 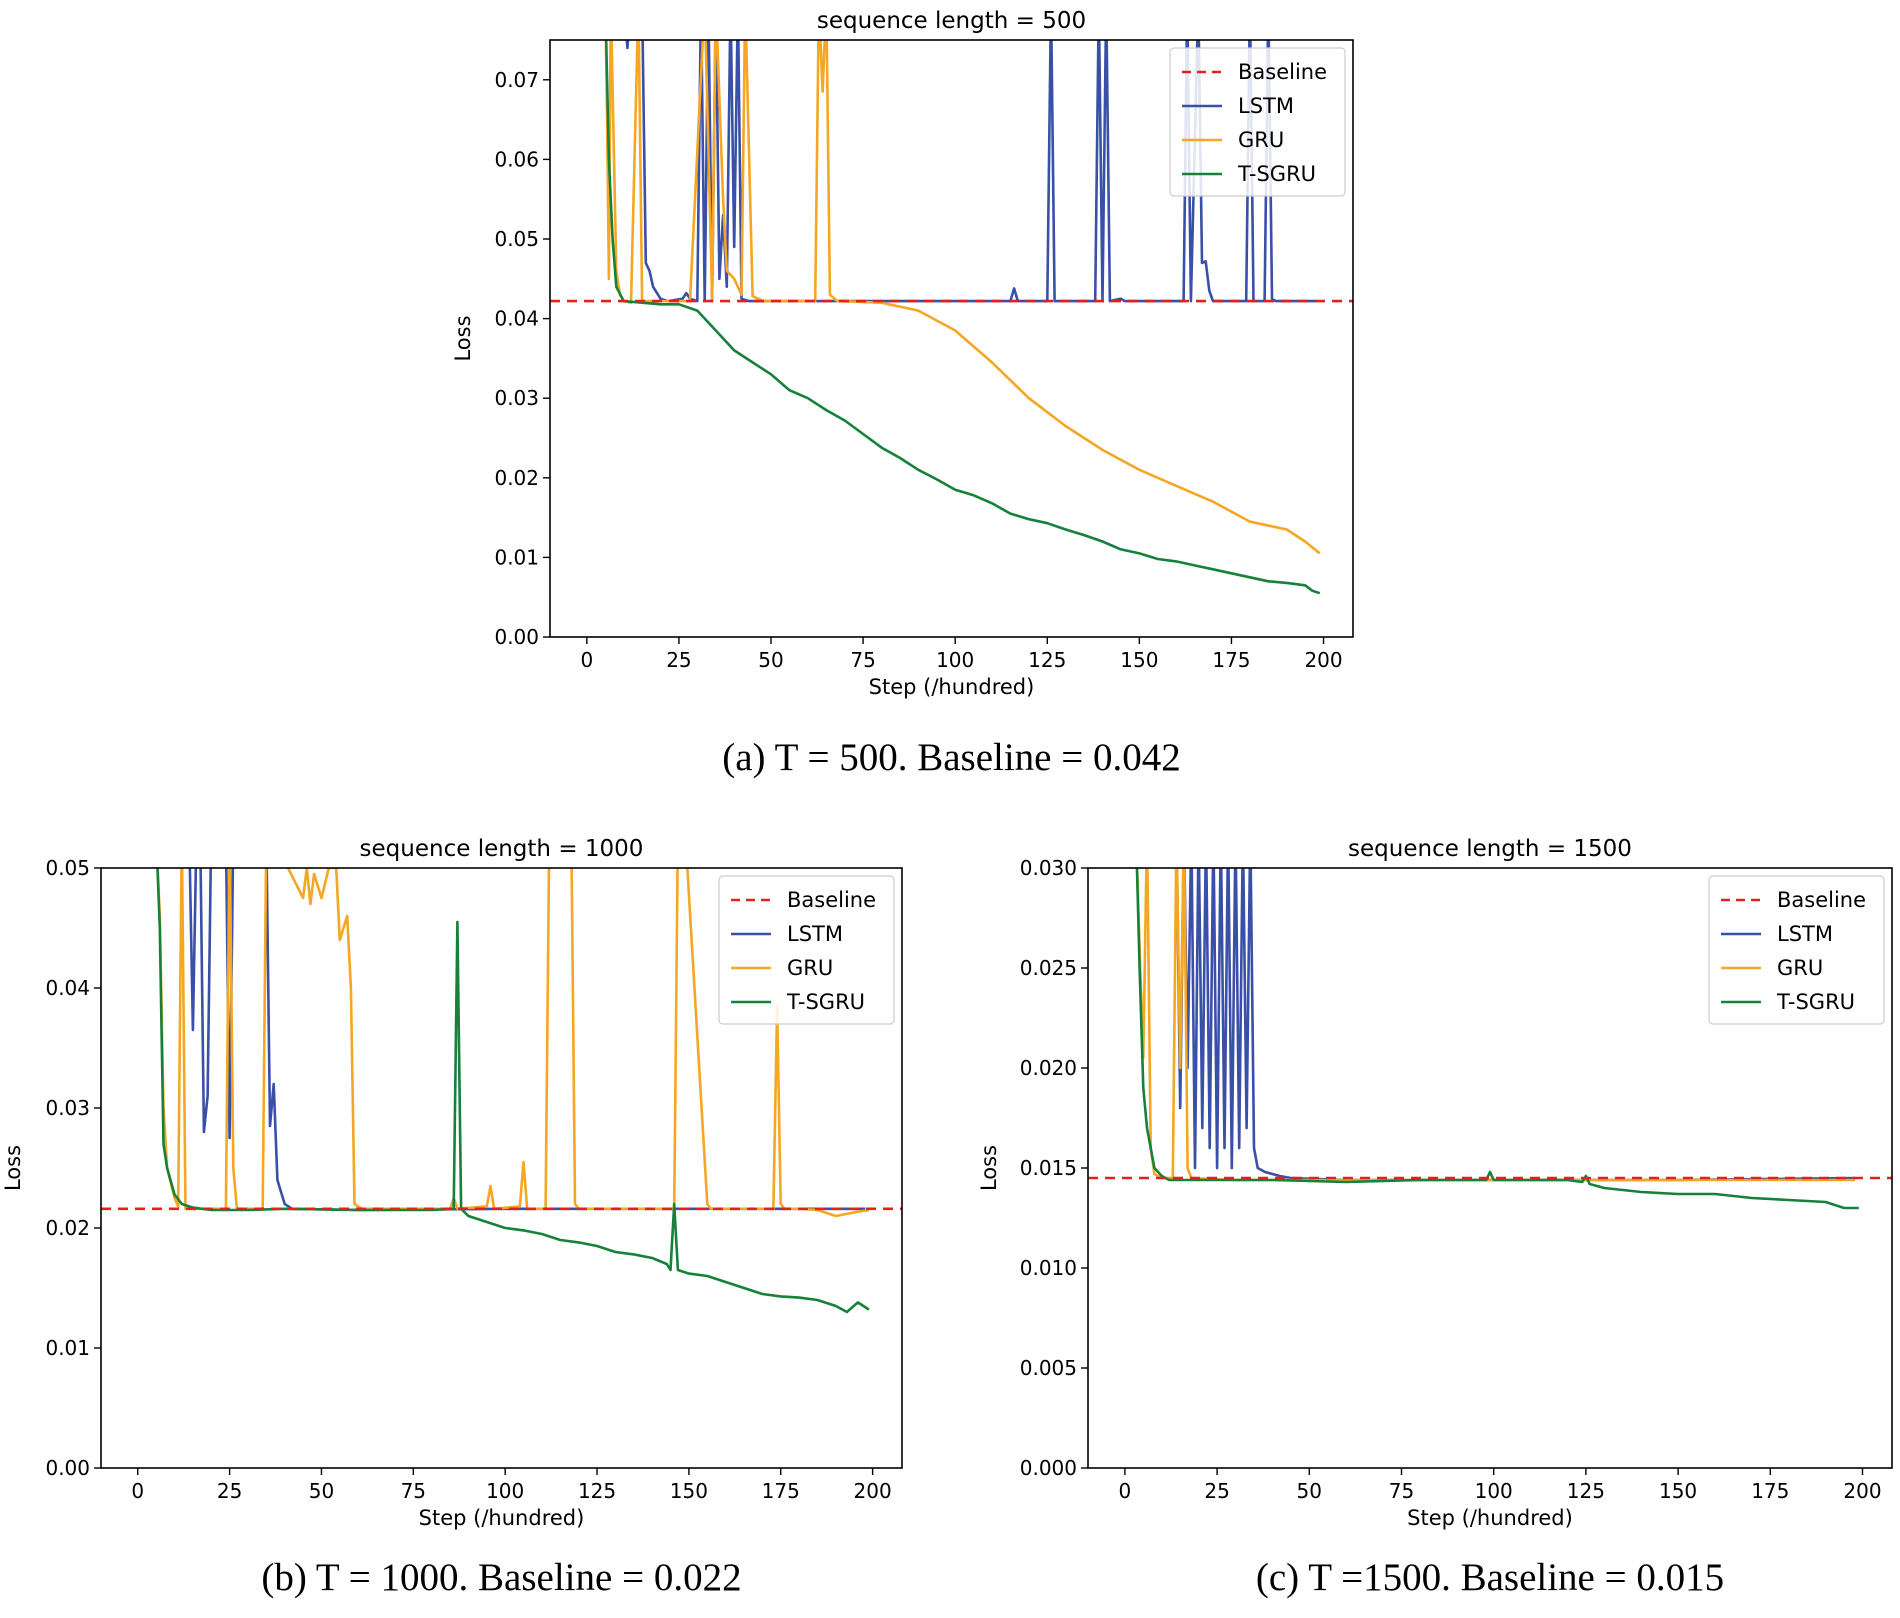 I want to click on y-axis-label-b: Loss, so click(x=13, y=1168).